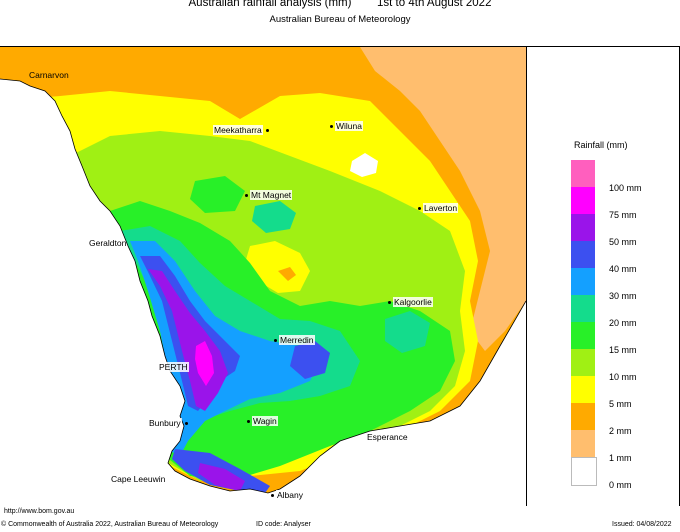  I want to click on place-geraldton: Geraldton, so click(107, 243).